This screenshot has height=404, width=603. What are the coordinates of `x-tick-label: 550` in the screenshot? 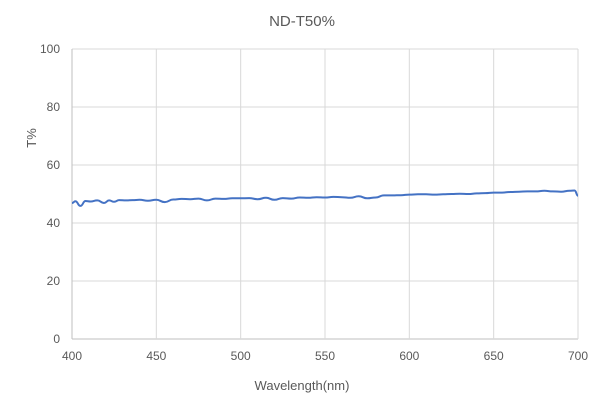 It's located at (325, 356).